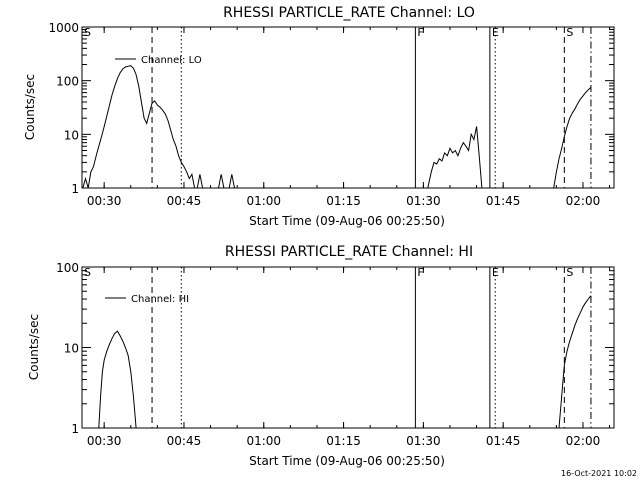 Image resolution: width=640 pixels, height=480 pixels. Describe the element at coordinates (63, 28) in the screenshot. I see `y-tick-label: 1000` at that location.